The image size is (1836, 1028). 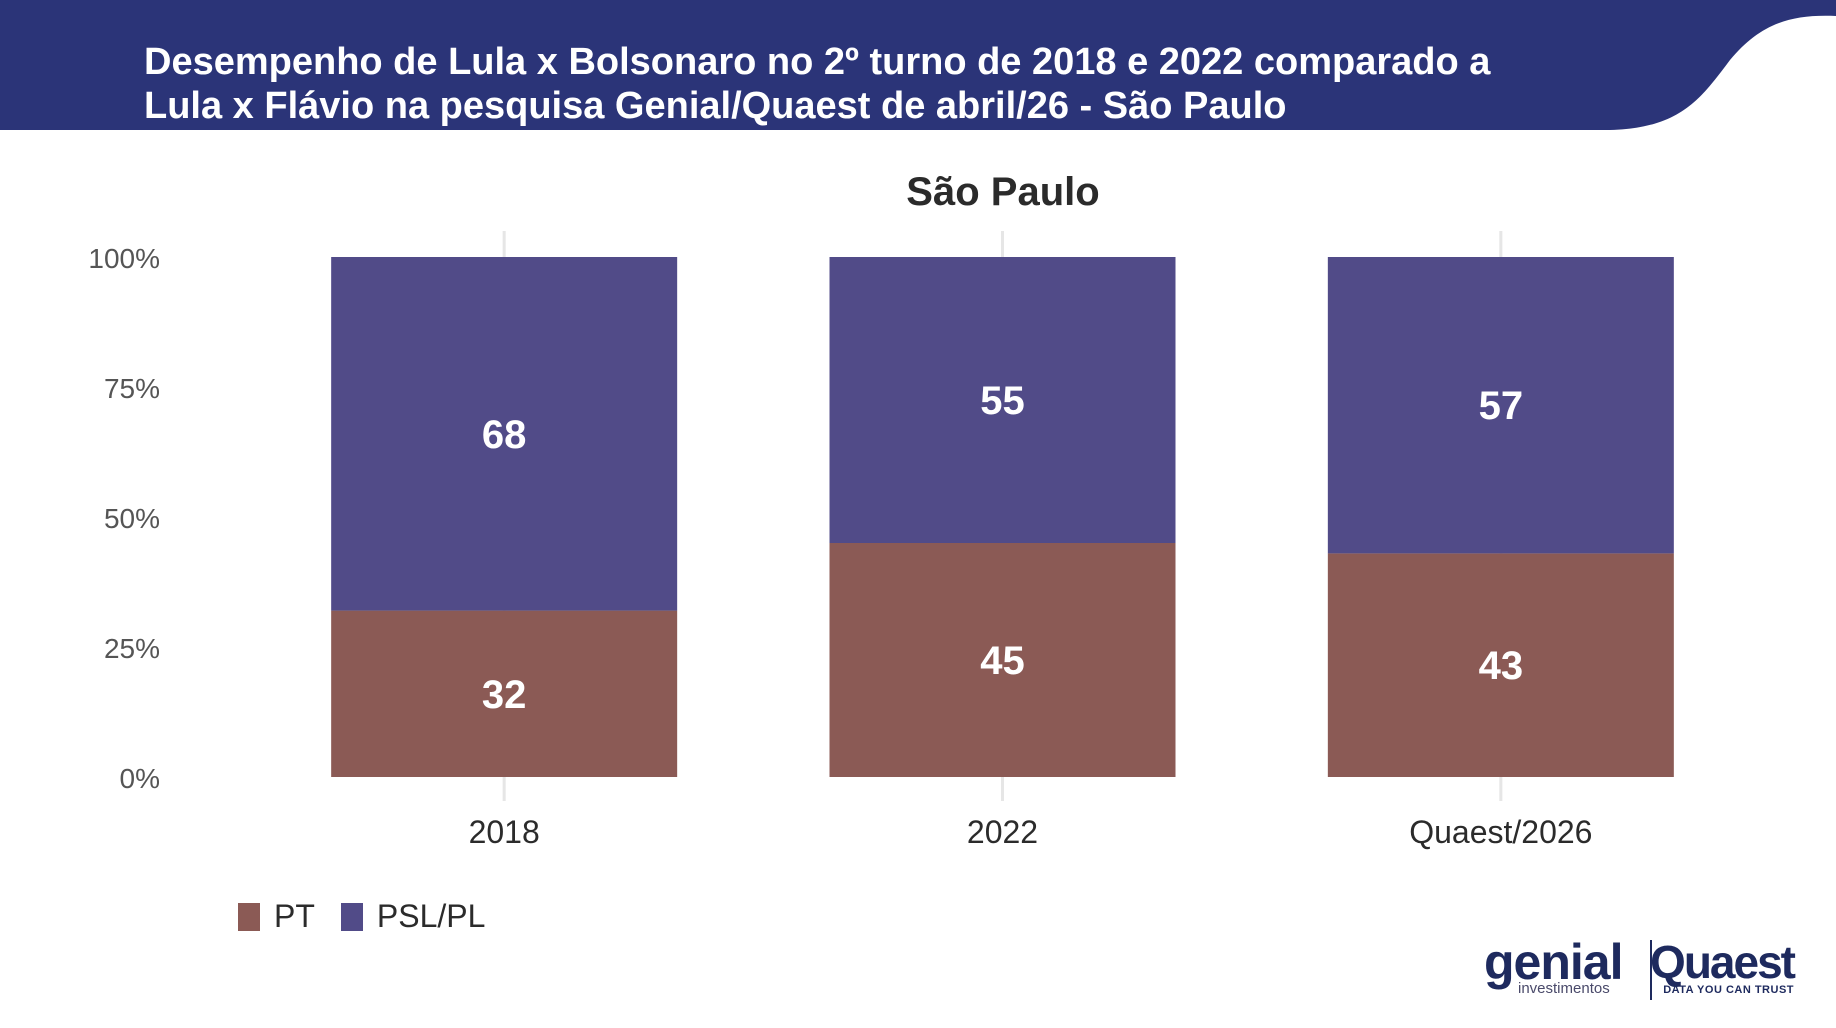 I want to click on legend-item-pt: PT, so click(x=276, y=916).